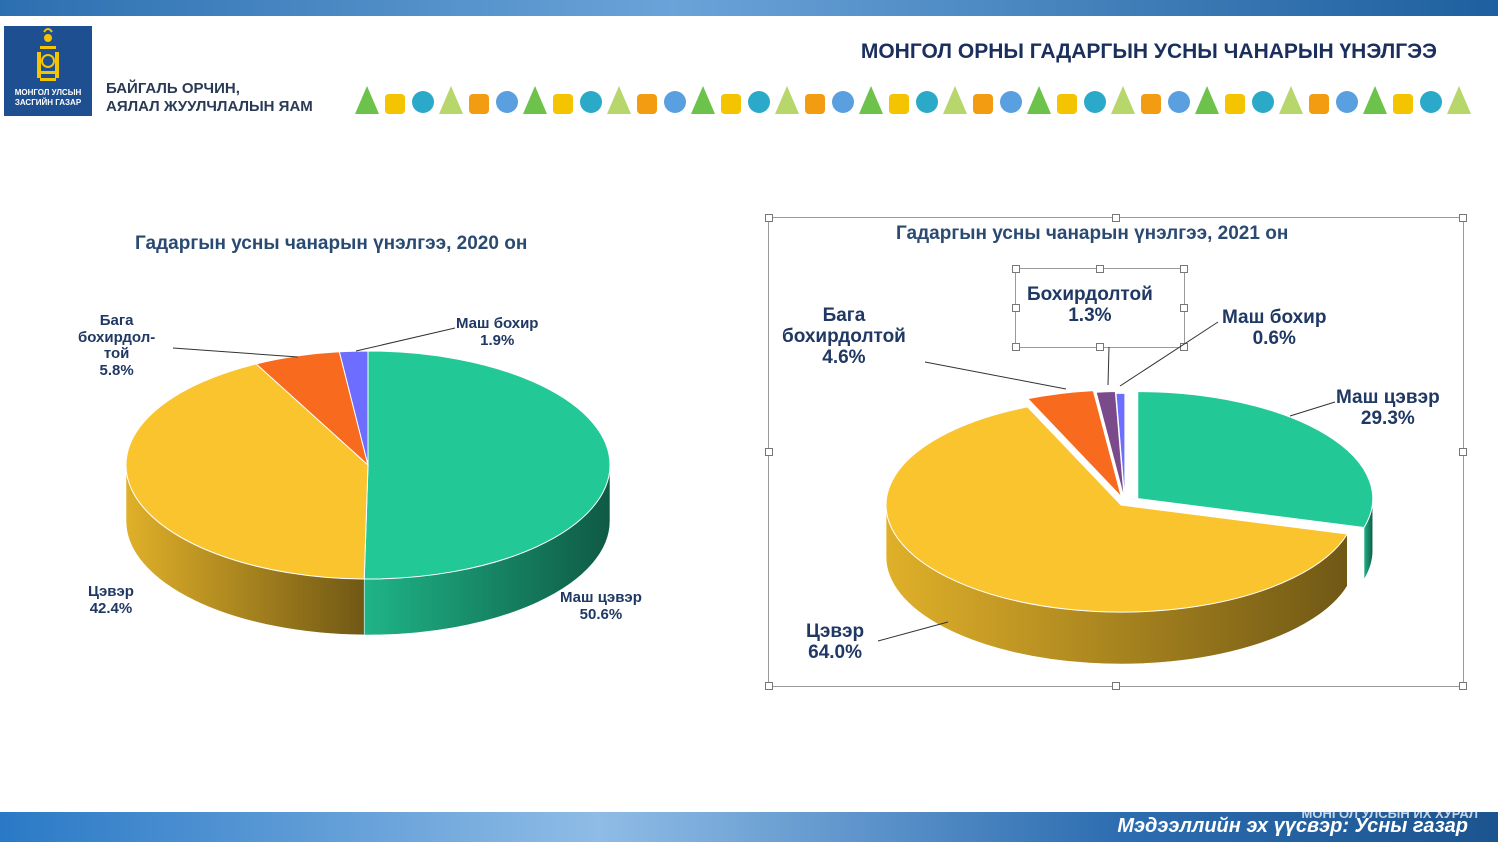  I want to click on data-label-value: 29.3%, so click(1387, 418).